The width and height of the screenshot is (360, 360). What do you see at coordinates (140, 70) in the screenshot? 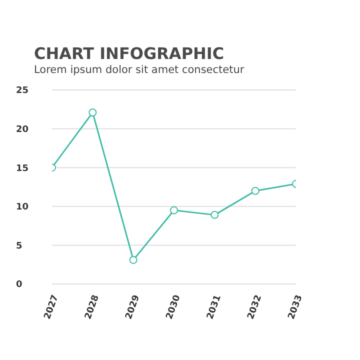
I see `chart-subtitle: Lorem ipsum dolor sit amet consectetur` at bounding box center [140, 70].